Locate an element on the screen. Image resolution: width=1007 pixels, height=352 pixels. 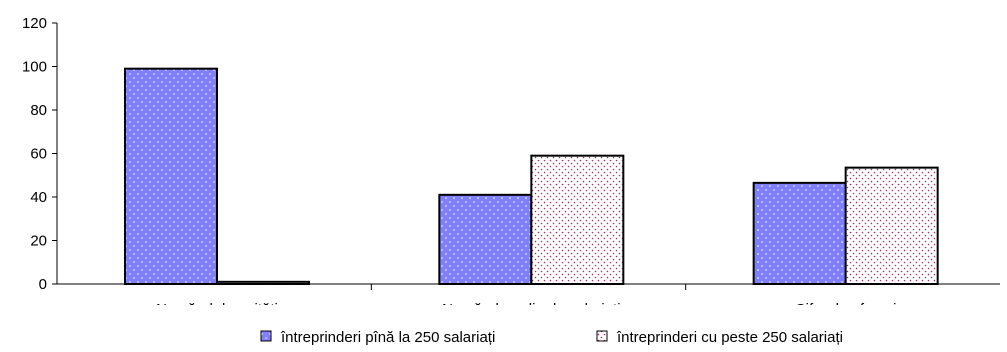
y-tick-label: 40 is located at coordinates (38, 197).